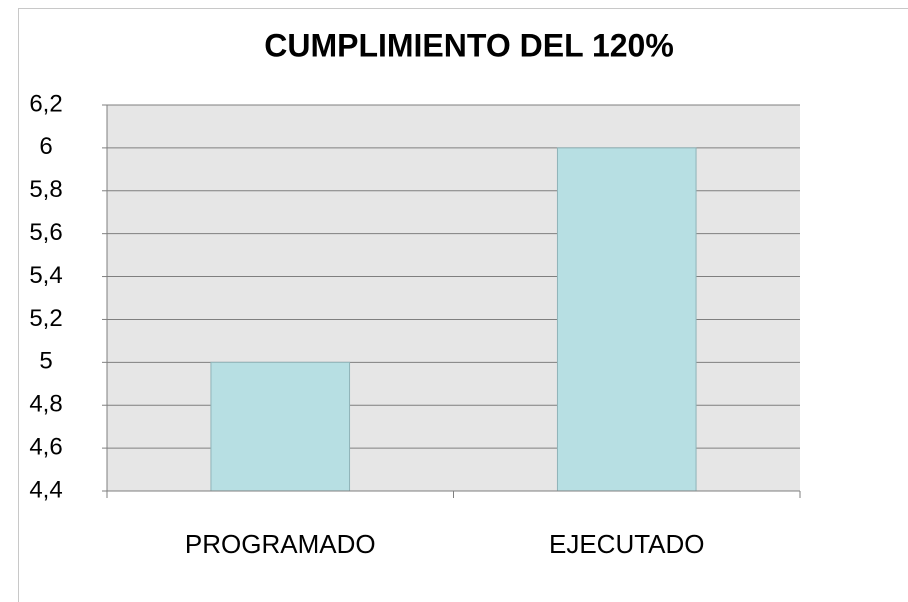  I want to click on y-tick-label: 6, so click(45, 146).